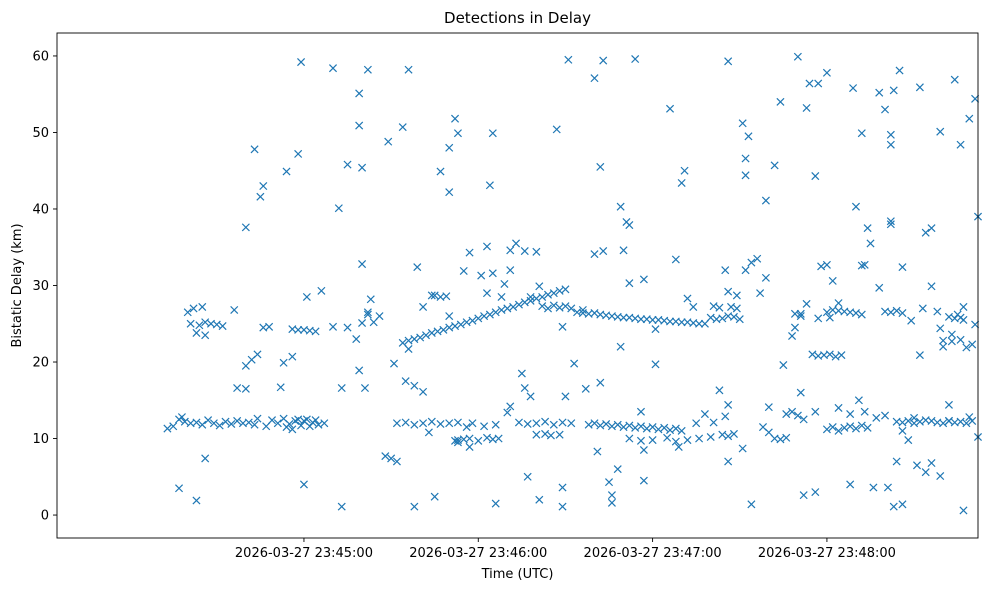 The height and width of the screenshot is (594, 989). I want to click on y-tick-label: 40, so click(40, 209).